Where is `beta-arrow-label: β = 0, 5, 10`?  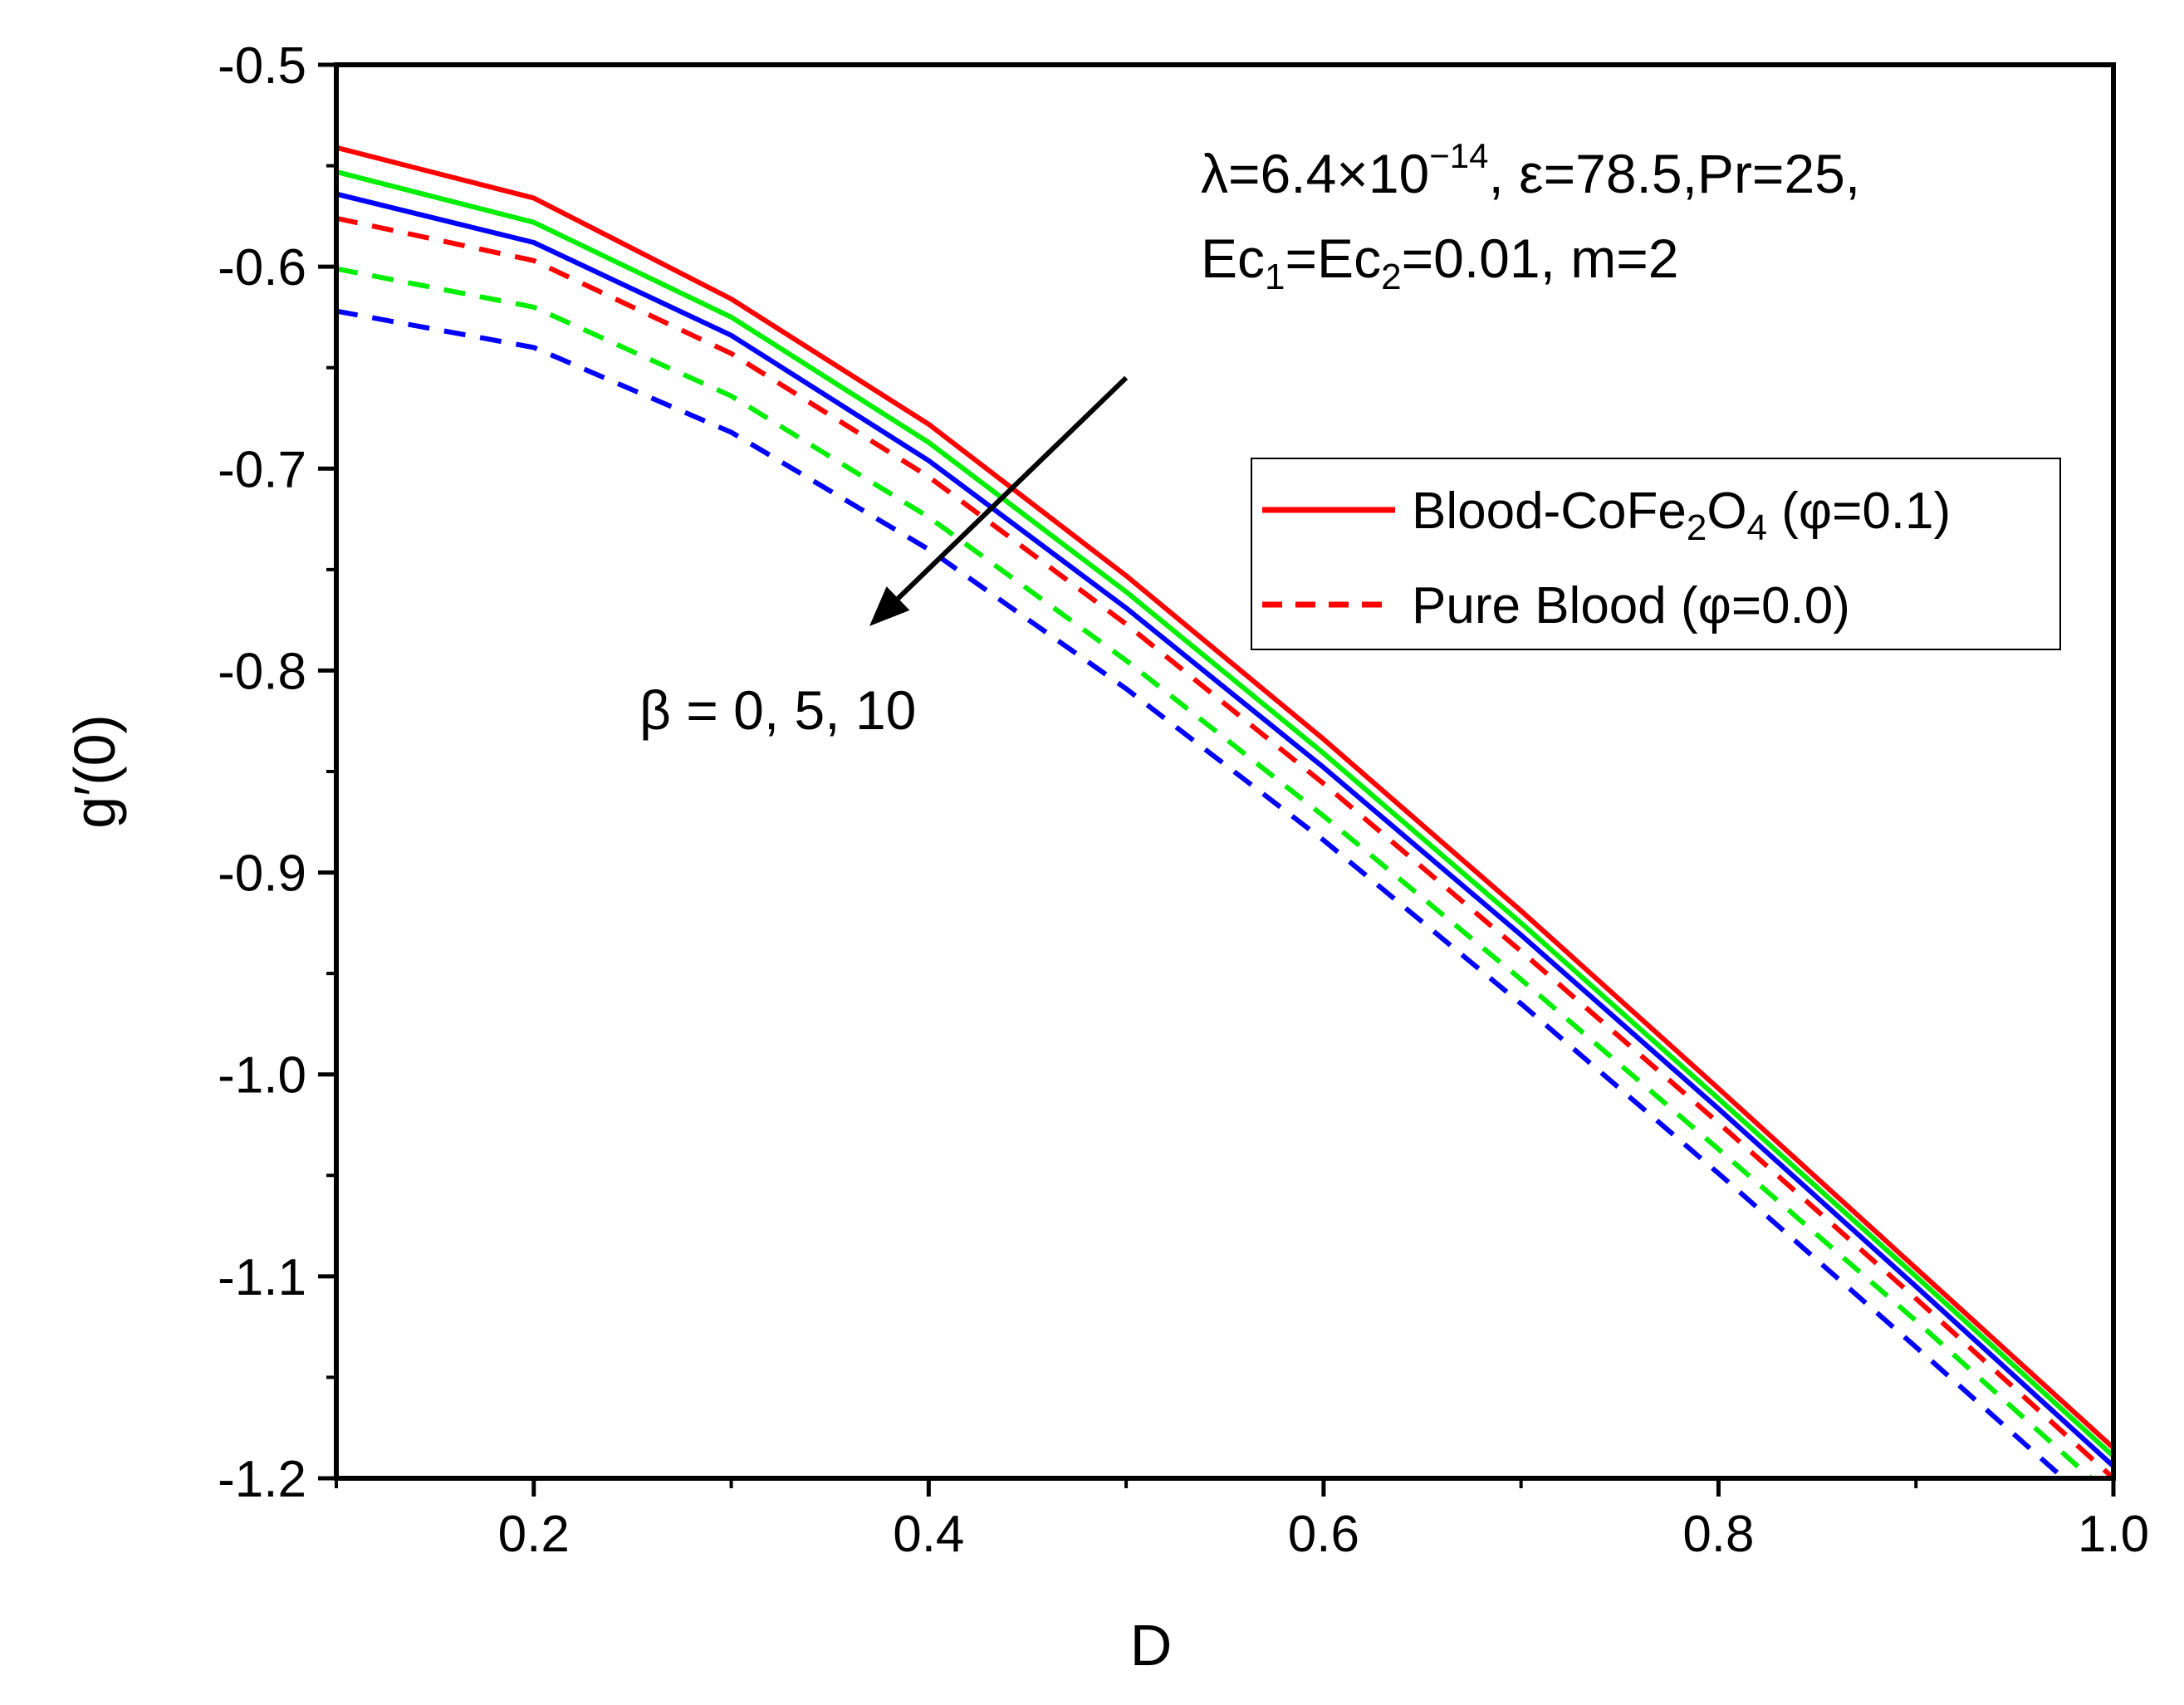
beta-arrow-label: β = 0, 5, 10 is located at coordinates (777, 710).